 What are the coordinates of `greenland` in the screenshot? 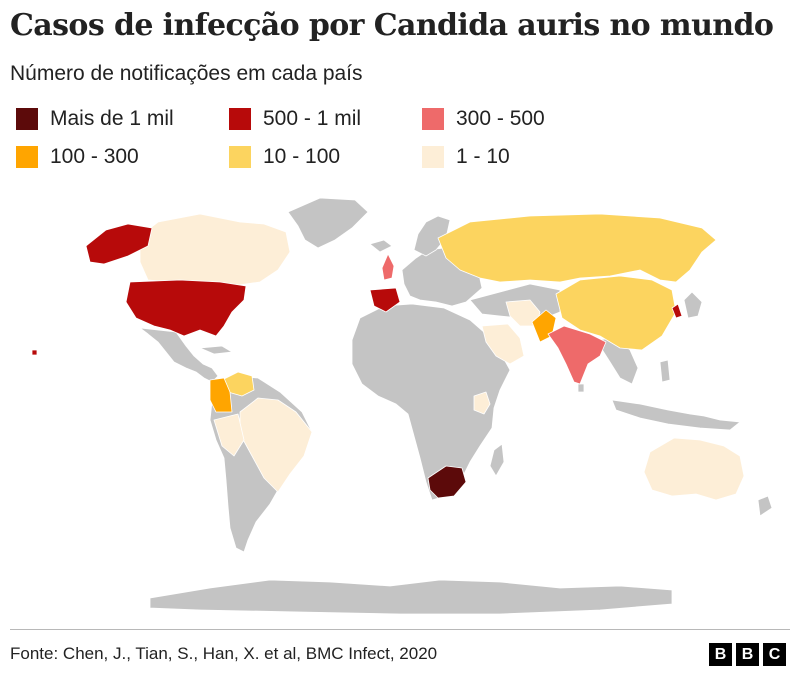 It's located at (328, 223).